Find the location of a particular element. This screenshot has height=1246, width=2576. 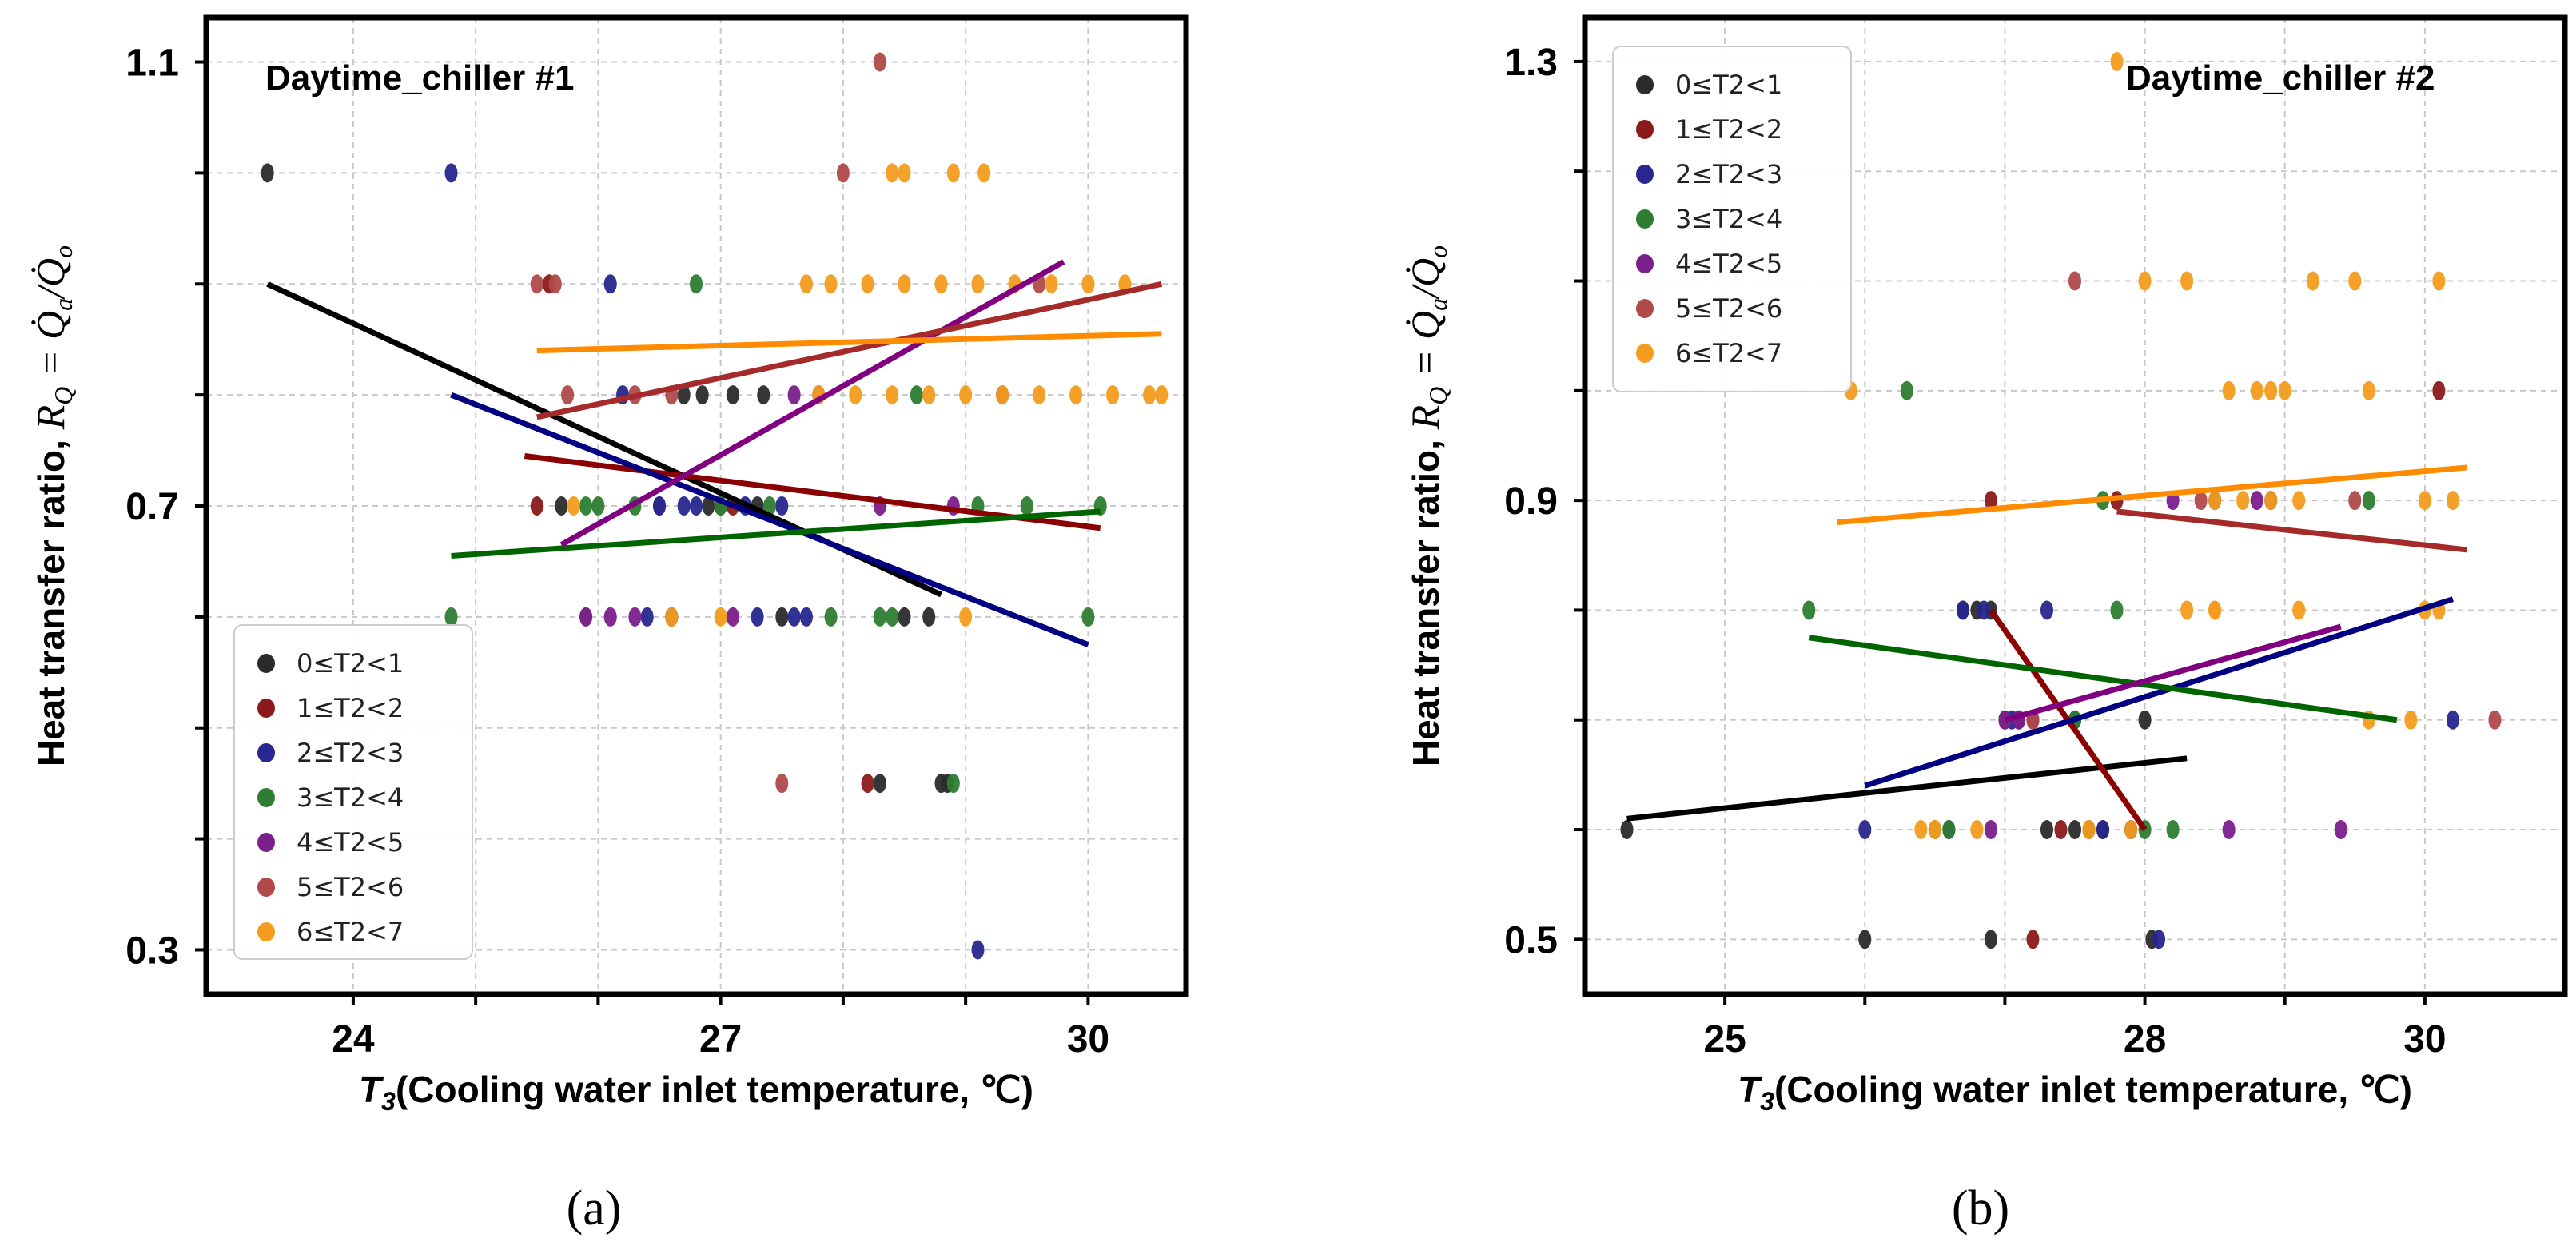

b-fit-lines is located at coordinates (2047, 648).